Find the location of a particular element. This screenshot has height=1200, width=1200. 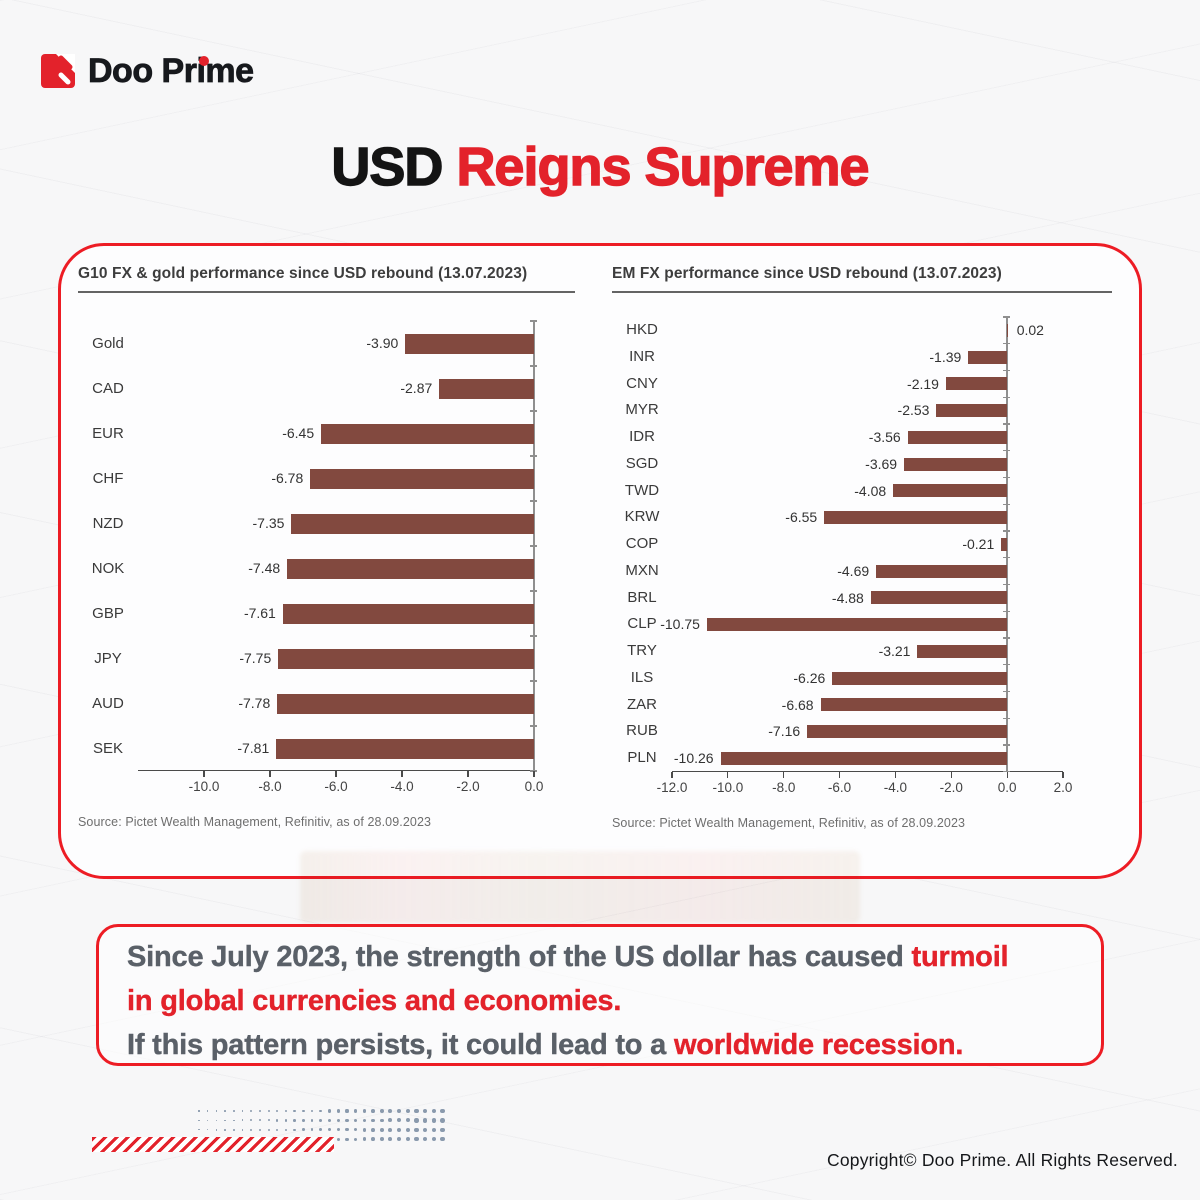

category-label: CHF is located at coordinates (108, 478).